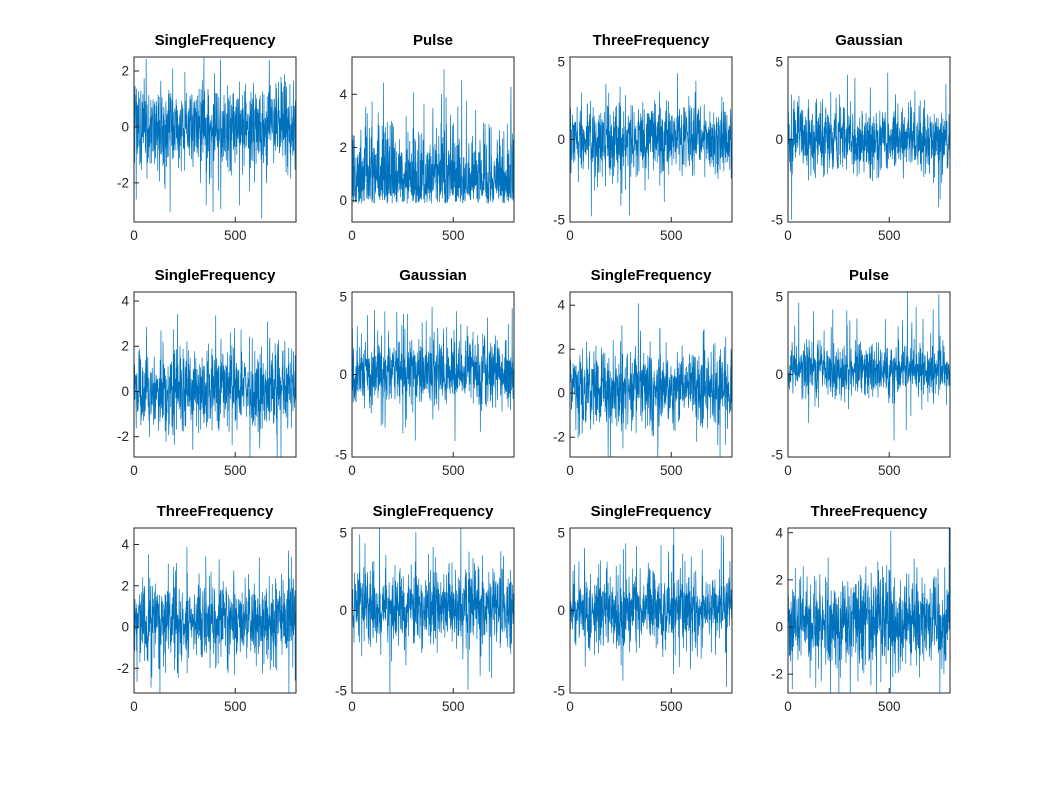 This screenshot has height=788, width=1050. I want to click on subplot-r3c1: ThreeFrequency 4 2 0 -2 0 500, so click(201, 612).